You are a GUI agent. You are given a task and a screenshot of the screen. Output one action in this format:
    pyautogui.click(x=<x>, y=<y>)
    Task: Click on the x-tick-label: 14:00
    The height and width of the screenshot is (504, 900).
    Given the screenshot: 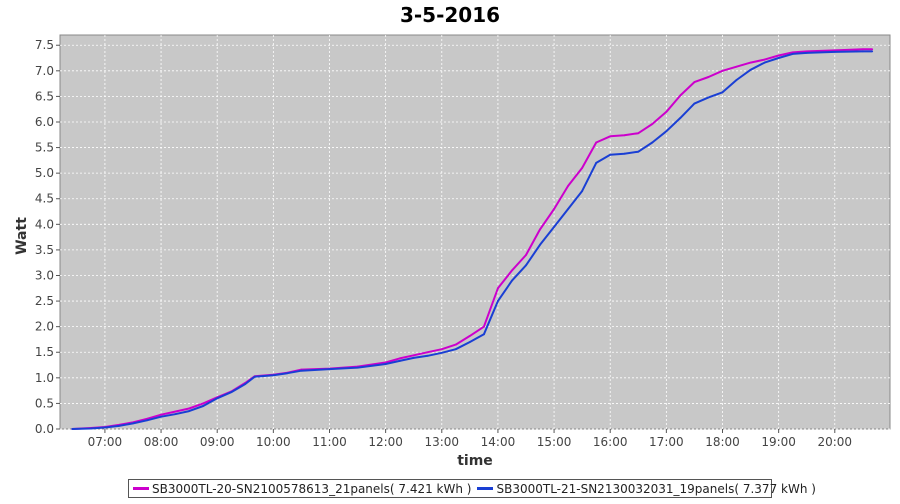 What is the action you would take?
    pyautogui.click(x=498, y=442)
    